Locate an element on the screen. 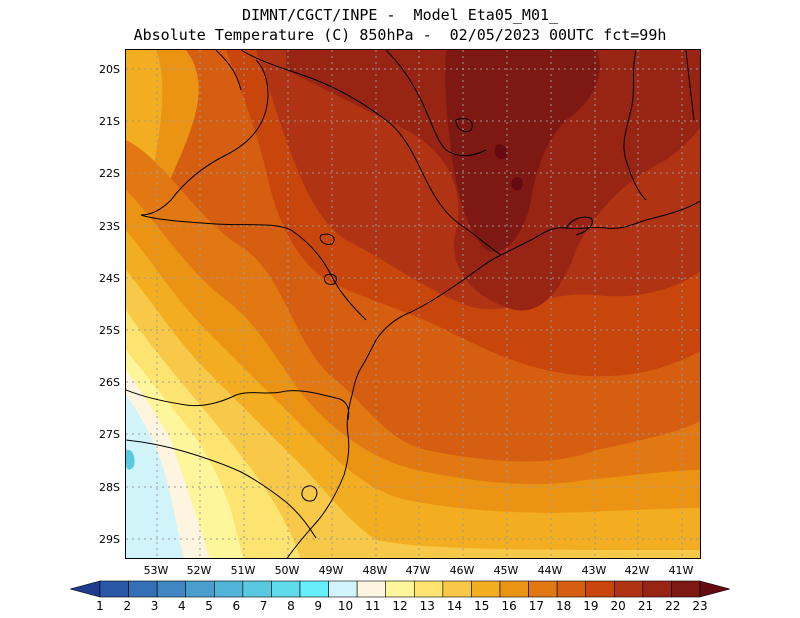  colorbar-label: 2 is located at coordinates (127, 606).